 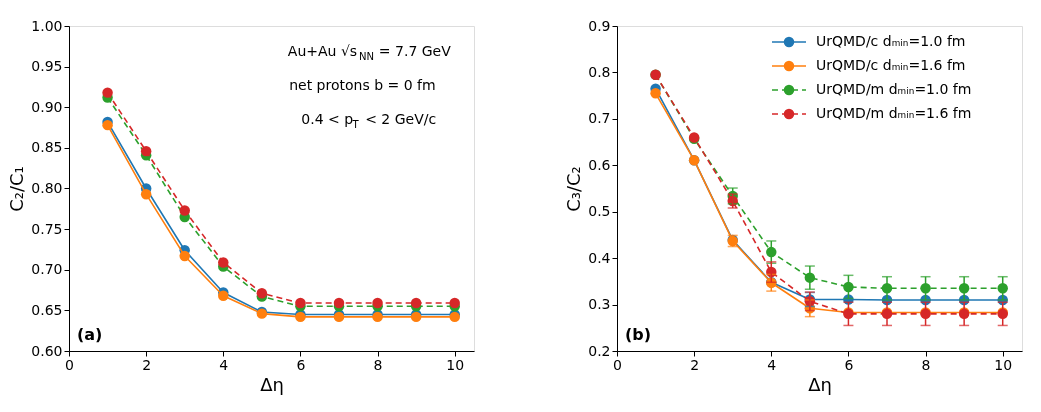 I want to click on y-tick-label: 0.90, so click(x=47, y=106).